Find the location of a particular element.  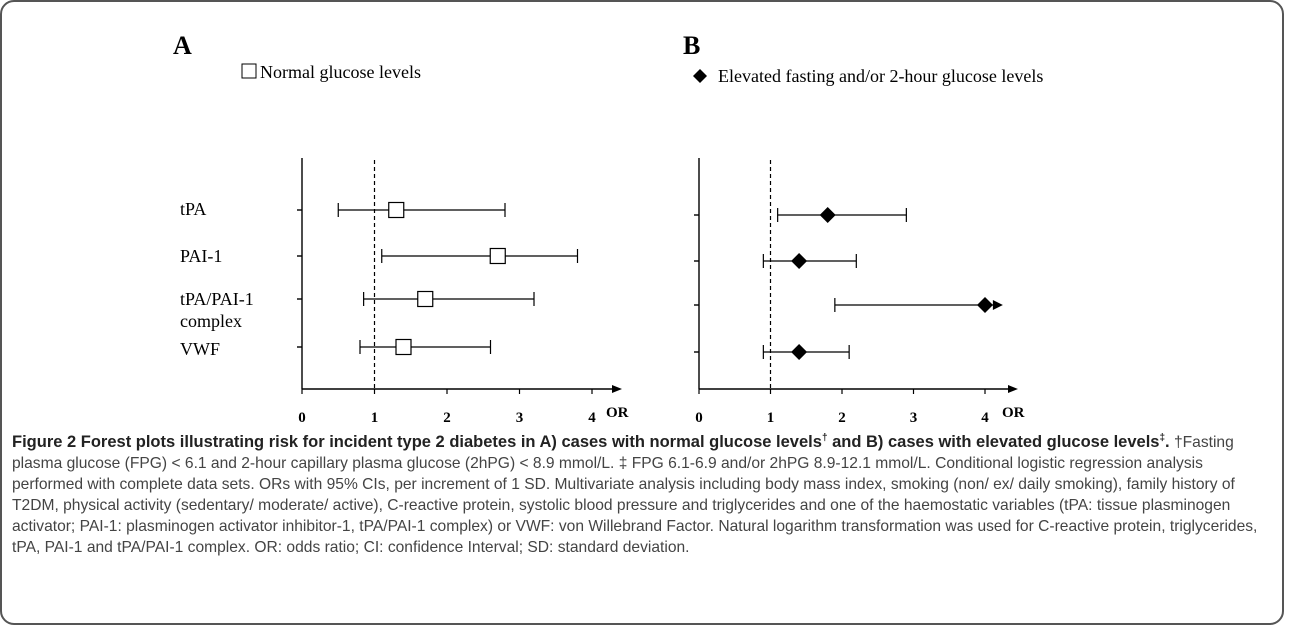

panel-a-row-label: tPA/PAI-1 is located at coordinates (217, 299).